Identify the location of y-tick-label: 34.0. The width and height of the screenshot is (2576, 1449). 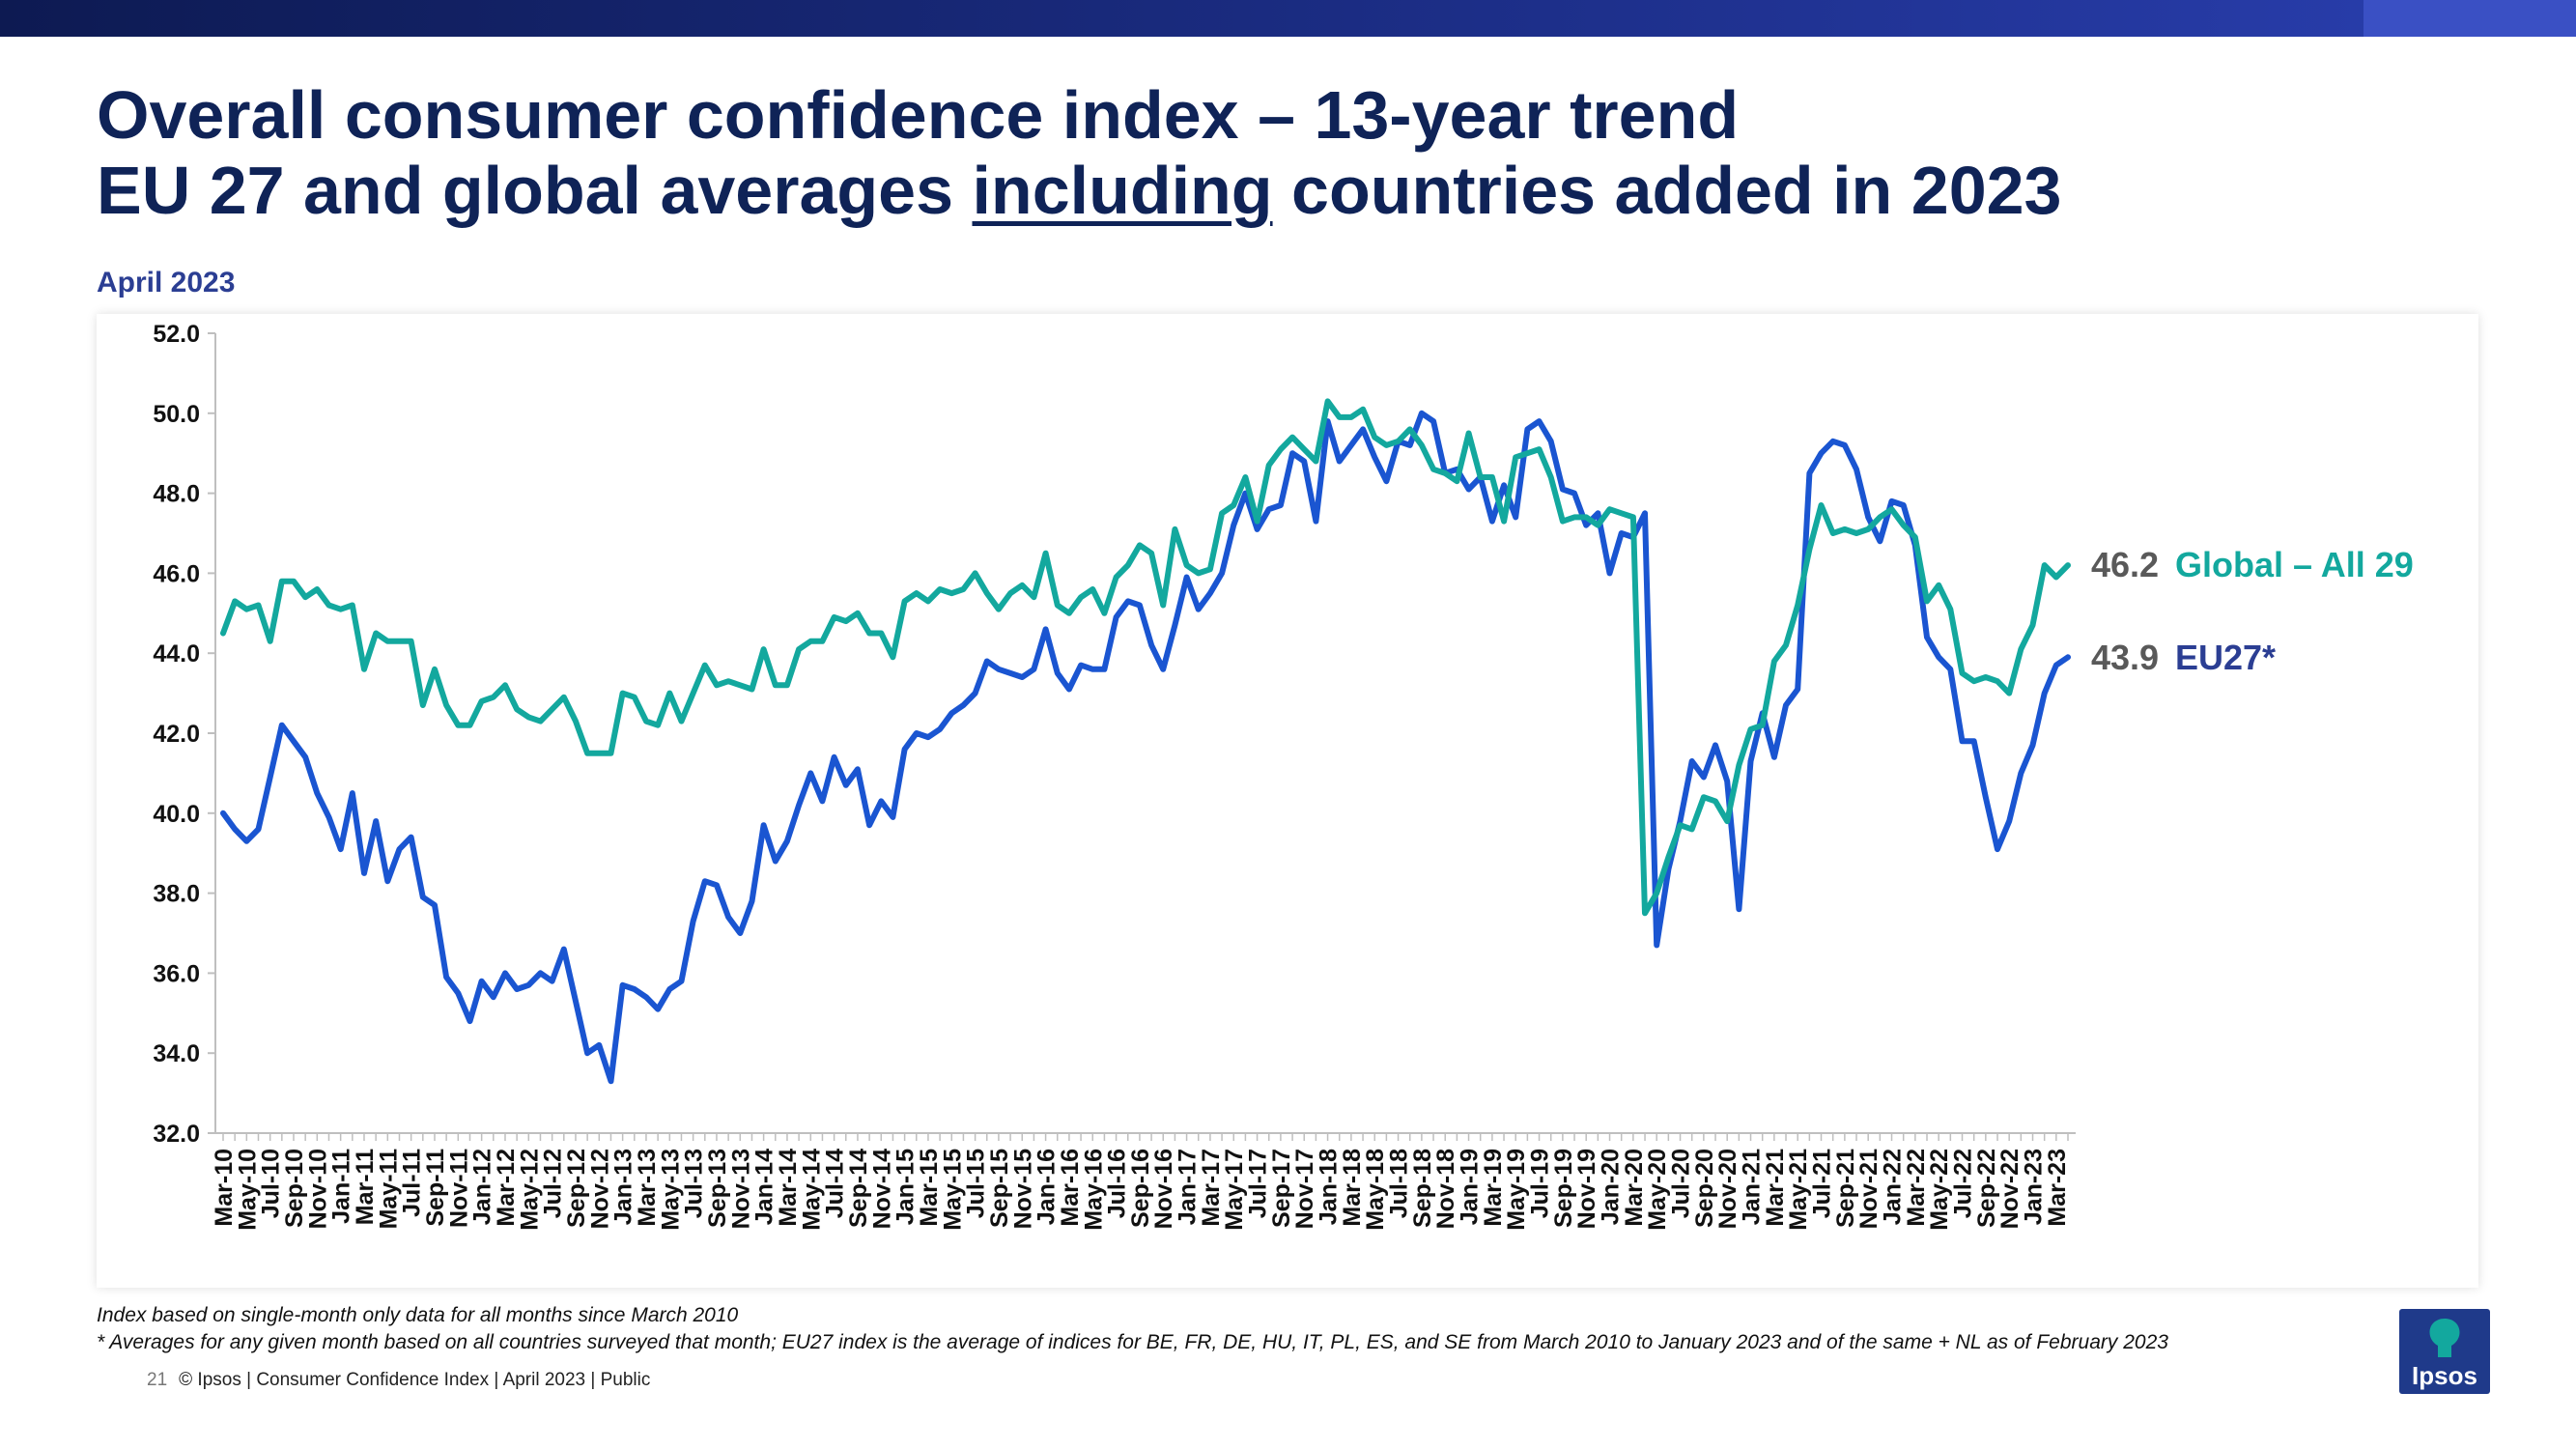
(176, 1053).